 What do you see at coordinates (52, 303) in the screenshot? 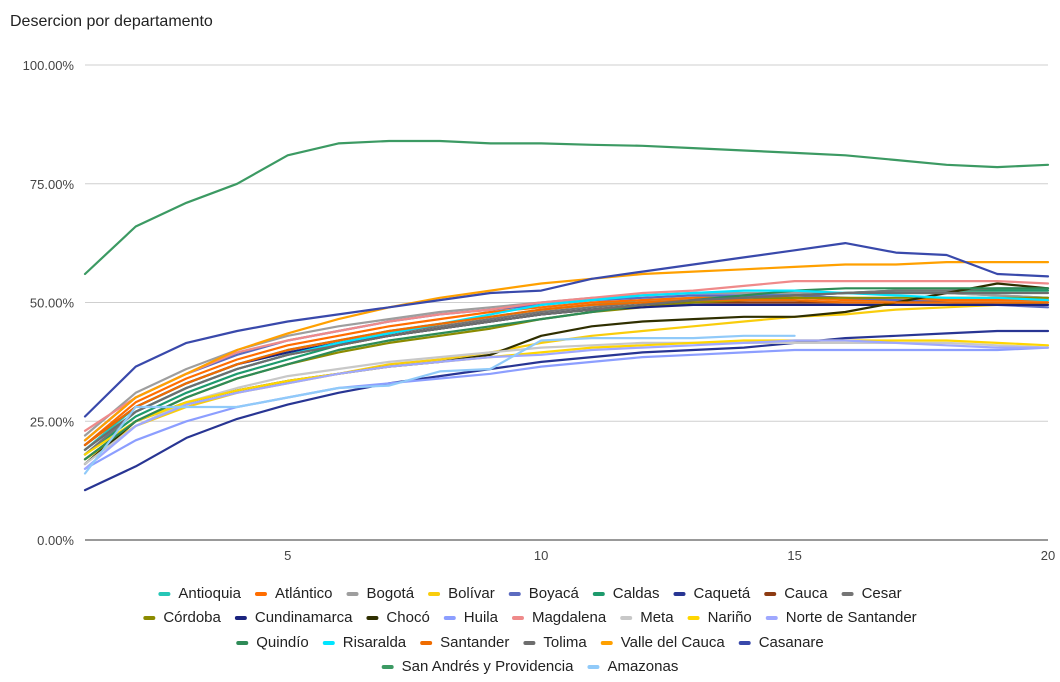
I see `y-tick-label: 50.00%` at bounding box center [52, 303].